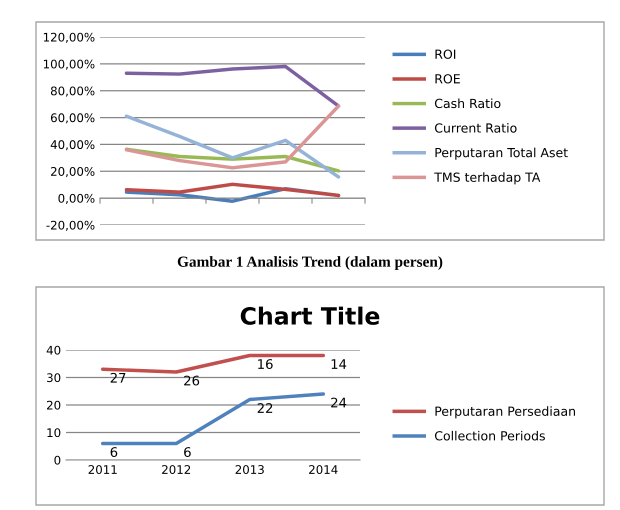  What do you see at coordinates (505, 412) in the screenshot?
I see `legend-label: Perputaran Persediaan` at bounding box center [505, 412].